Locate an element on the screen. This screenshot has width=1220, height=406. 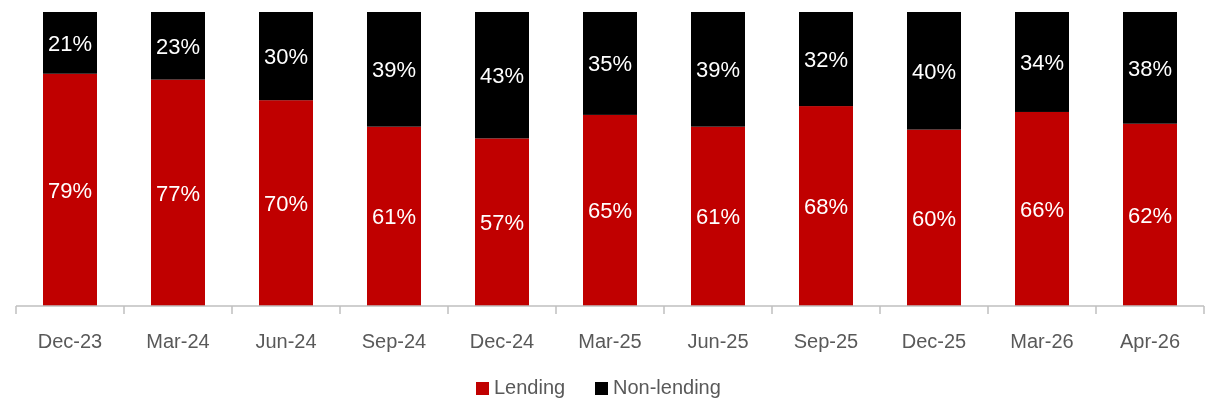
data-label: 43% is located at coordinates (502, 75).